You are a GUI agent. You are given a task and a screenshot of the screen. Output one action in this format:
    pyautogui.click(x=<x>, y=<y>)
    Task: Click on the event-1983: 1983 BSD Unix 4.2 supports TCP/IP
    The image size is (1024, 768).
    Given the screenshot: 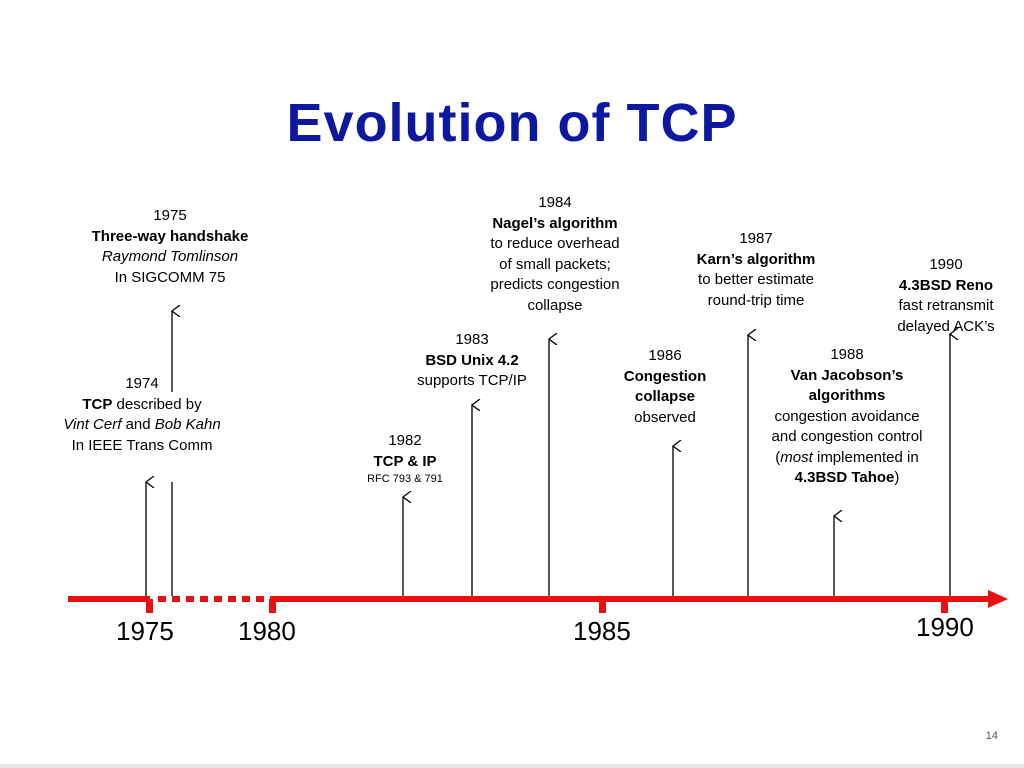 What is the action you would take?
    pyautogui.click(x=472, y=361)
    